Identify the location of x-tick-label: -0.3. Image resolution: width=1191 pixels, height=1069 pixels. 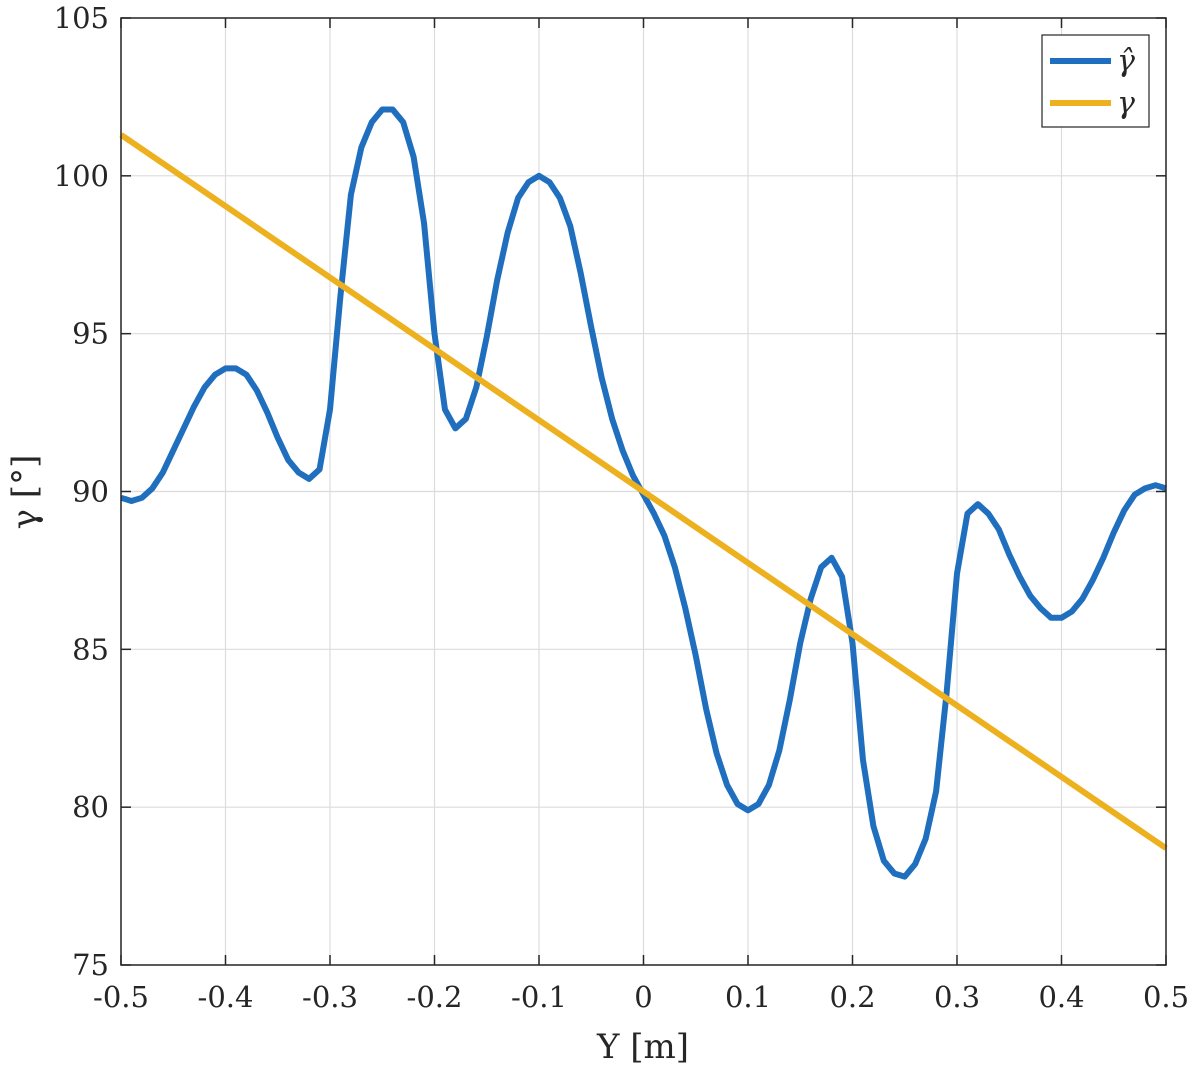
(330, 997).